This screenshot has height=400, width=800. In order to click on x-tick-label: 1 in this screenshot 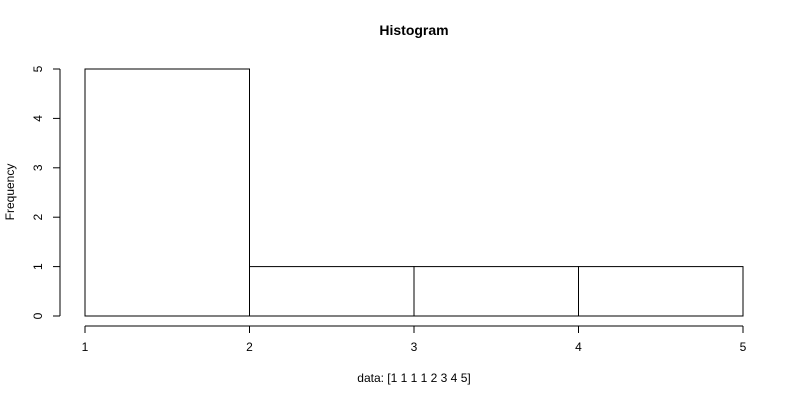, I will do `click(85, 347)`.